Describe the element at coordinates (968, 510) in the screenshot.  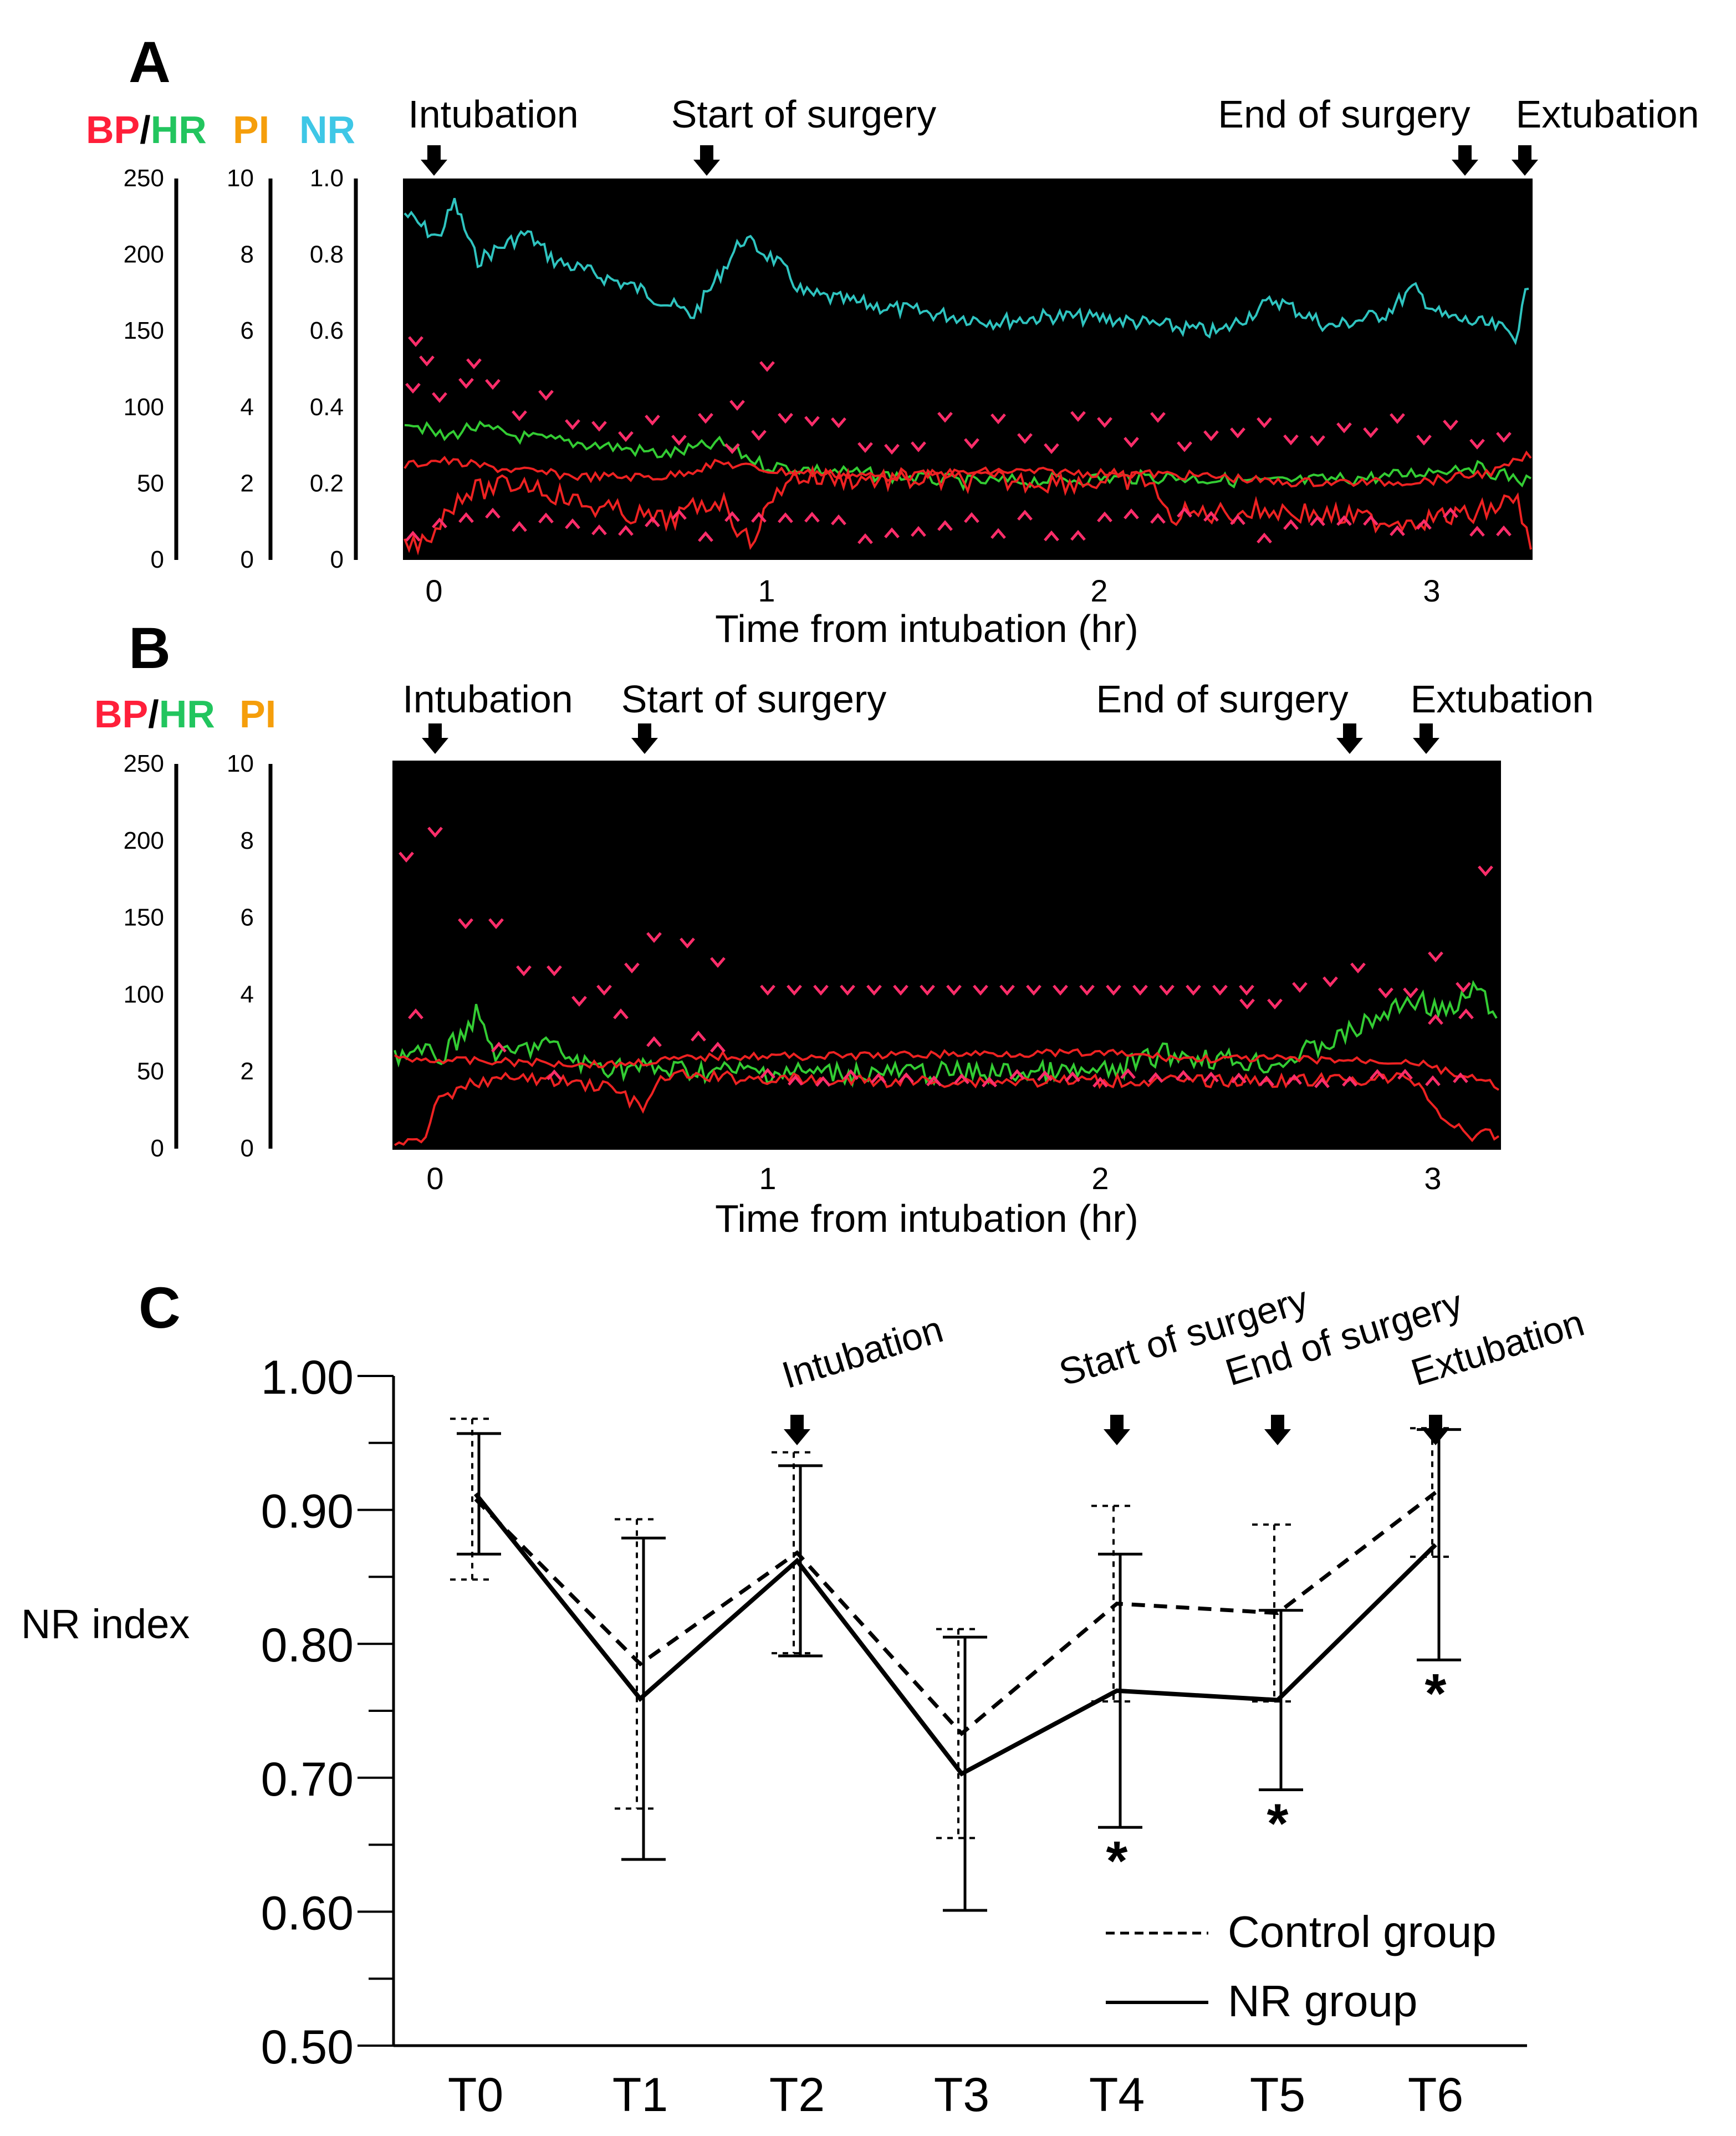
I see `bp-diastolic-trace` at that location.